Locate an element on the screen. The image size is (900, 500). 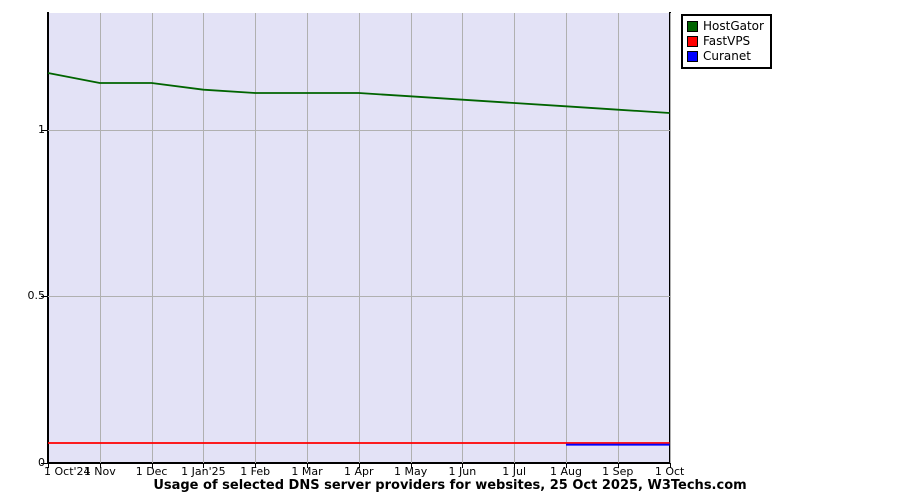
x-tick-label: 1 May is located at coordinates (410, 471).